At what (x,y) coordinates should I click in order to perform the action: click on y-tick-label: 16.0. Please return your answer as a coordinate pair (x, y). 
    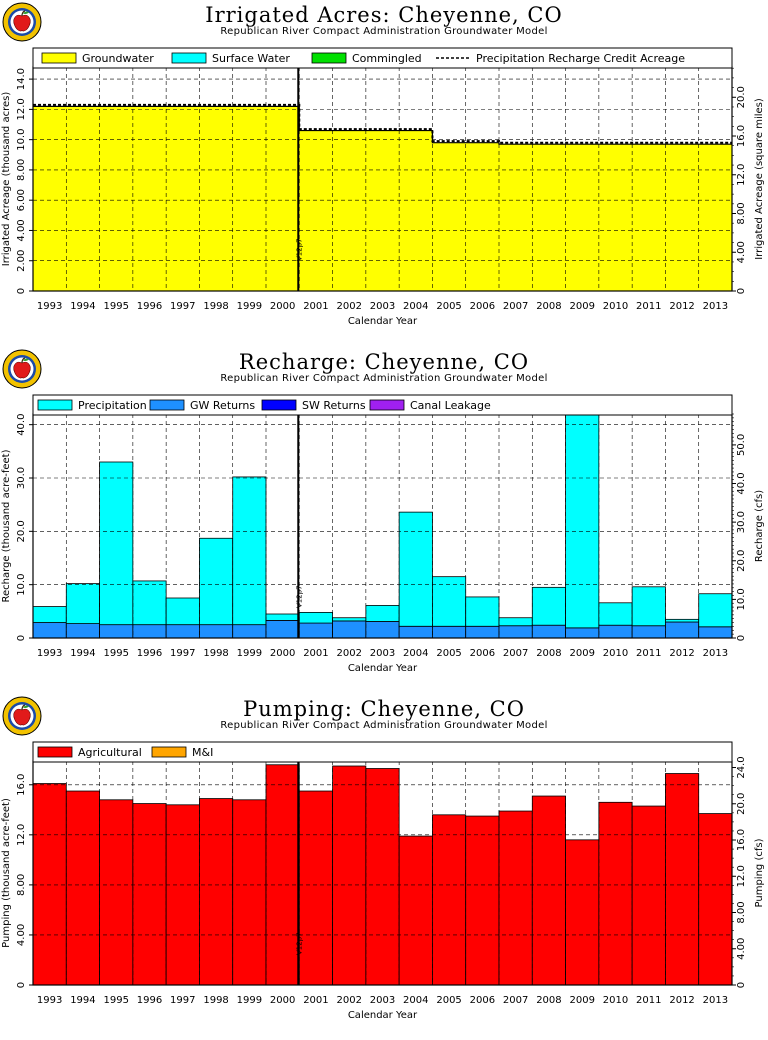
    Looking at the image, I should click on (21, 785).